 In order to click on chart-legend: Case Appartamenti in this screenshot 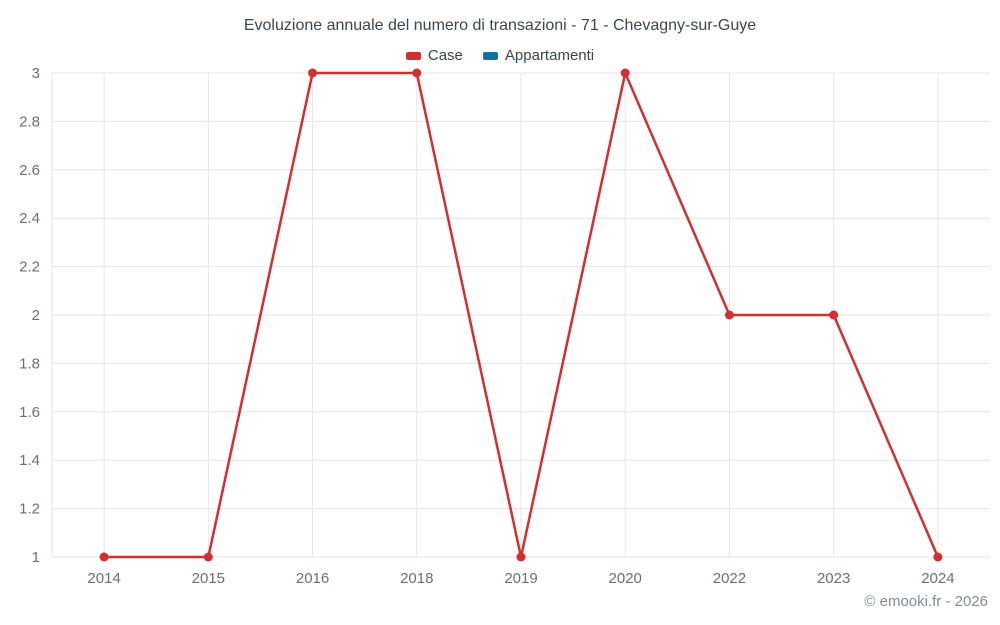, I will do `click(500, 55)`.